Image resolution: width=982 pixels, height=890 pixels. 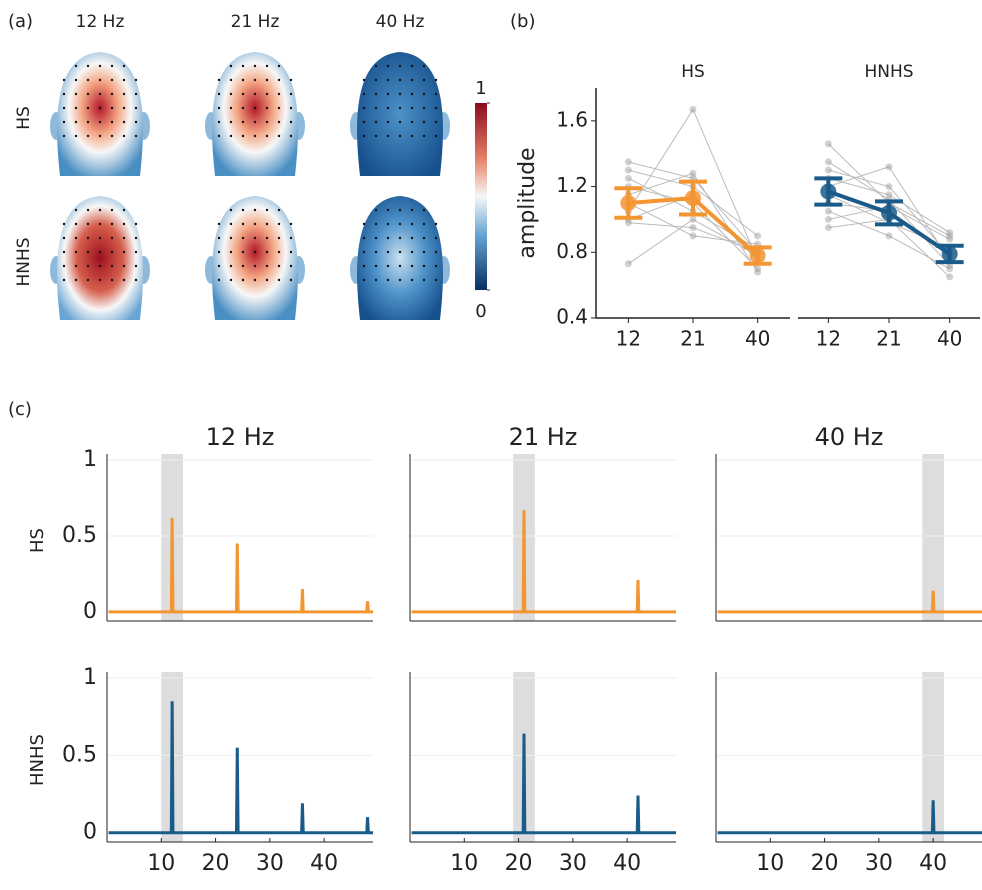 What do you see at coordinates (240, 437) in the screenshot?
I see `column-title: 12 Hz` at bounding box center [240, 437].